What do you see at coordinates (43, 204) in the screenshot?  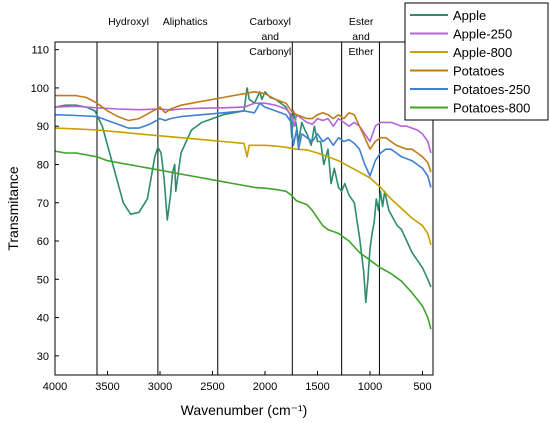 I see `y-tick-label: 70` at bounding box center [43, 204].